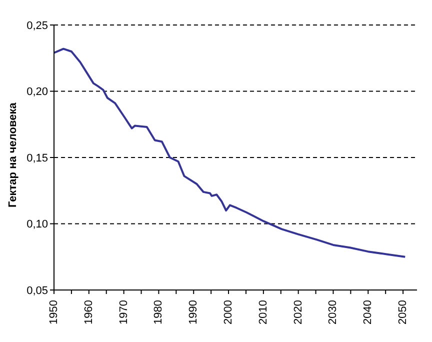  I want to click on y-tick-label: 0,25, so click(37, 26).